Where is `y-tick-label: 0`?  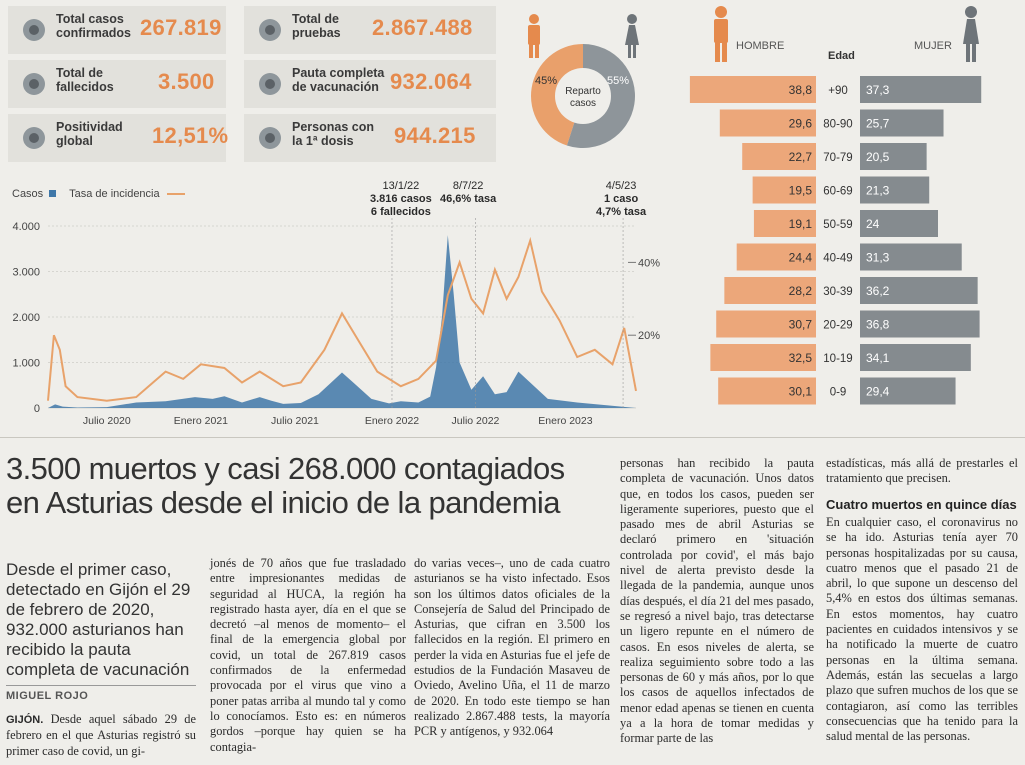 y-tick-label: 0 is located at coordinates (37, 409).